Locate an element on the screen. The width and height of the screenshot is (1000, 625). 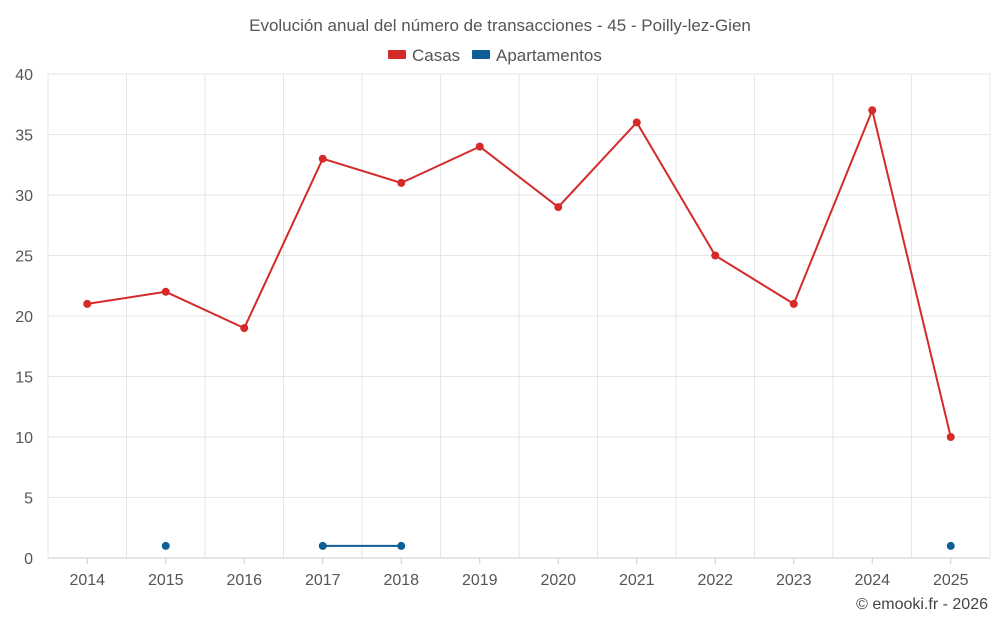
x-tick-label: 2020 is located at coordinates (558, 580).